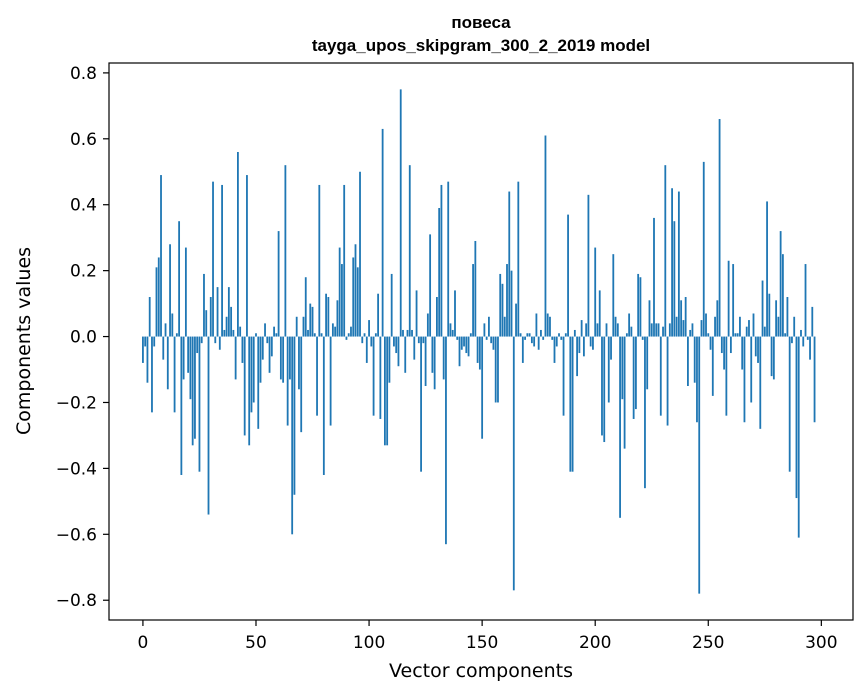 Image resolution: width=867 pixels, height=696 pixels. I want to click on y-tick-label: −0.8, so click(76, 601).